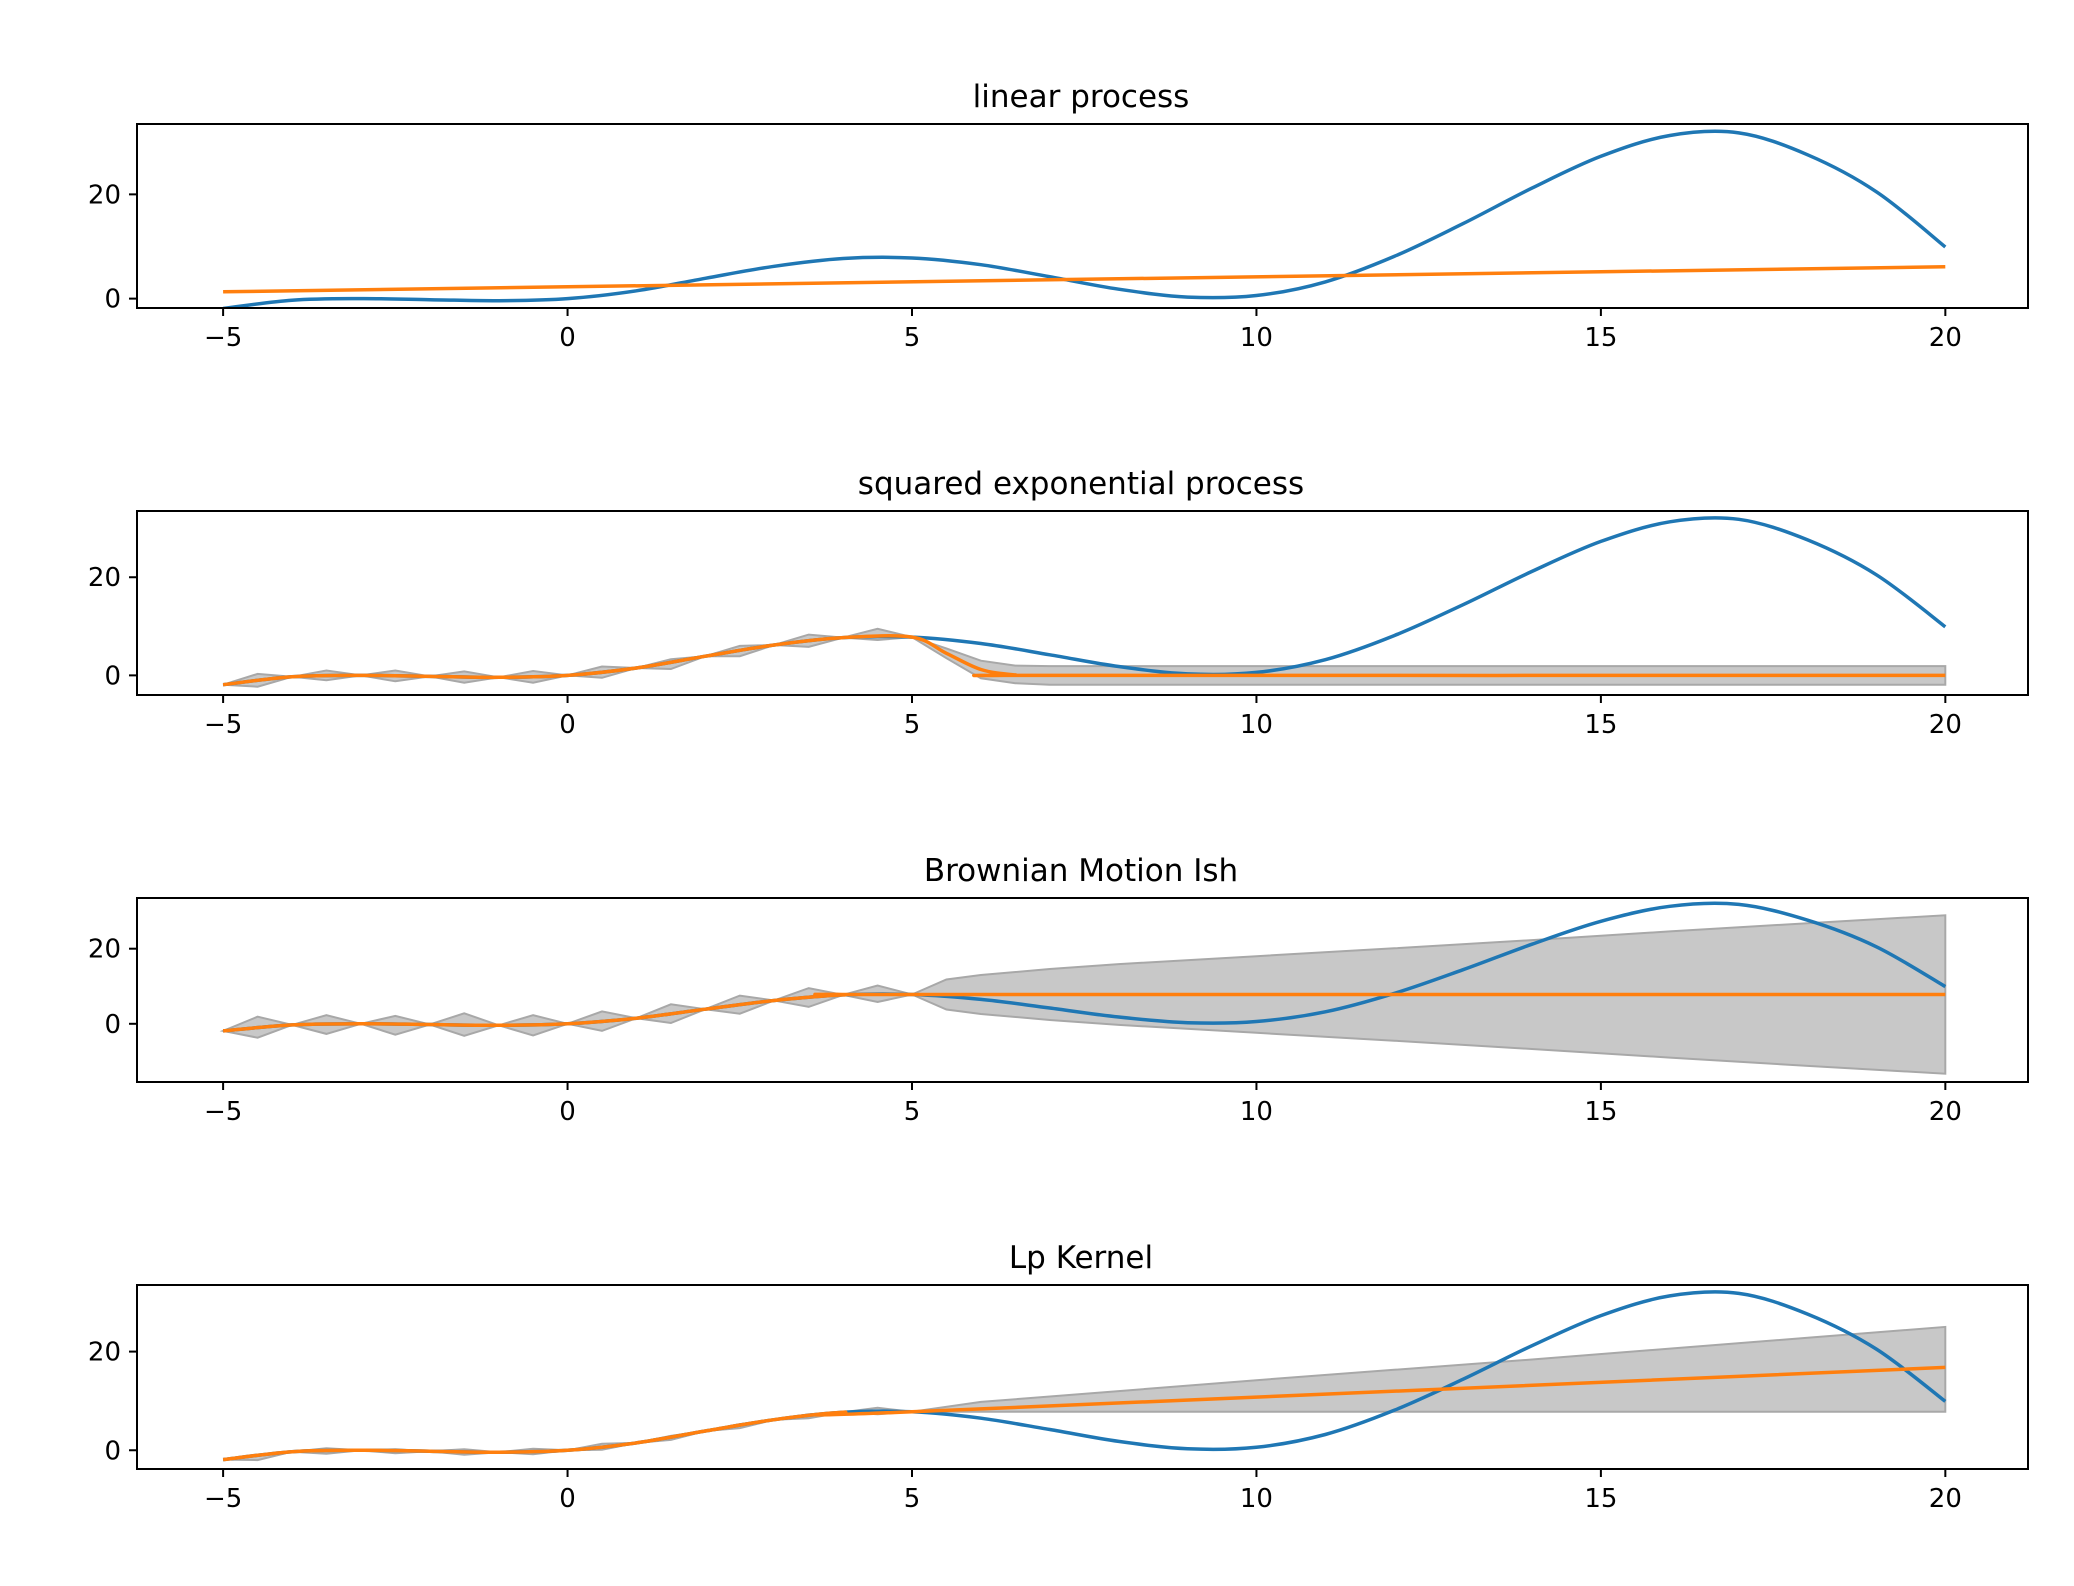 This screenshot has height=1586, width=2074. Describe the element at coordinates (1081, 871) in the screenshot. I see `subplot-title: Brownian Motion Ish` at that location.